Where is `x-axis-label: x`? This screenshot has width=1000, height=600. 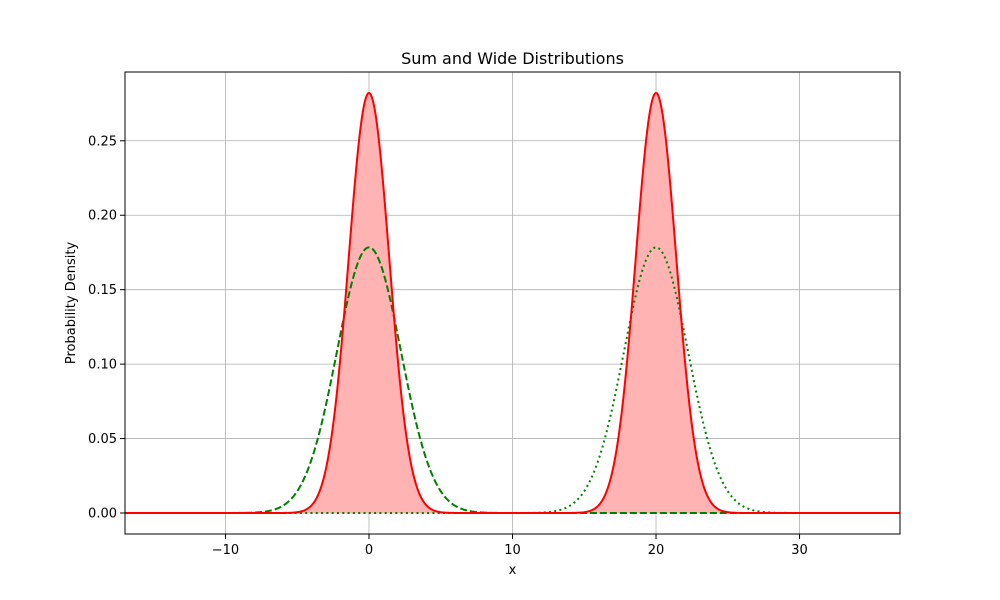
x-axis-label: x is located at coordinates (513, 570).